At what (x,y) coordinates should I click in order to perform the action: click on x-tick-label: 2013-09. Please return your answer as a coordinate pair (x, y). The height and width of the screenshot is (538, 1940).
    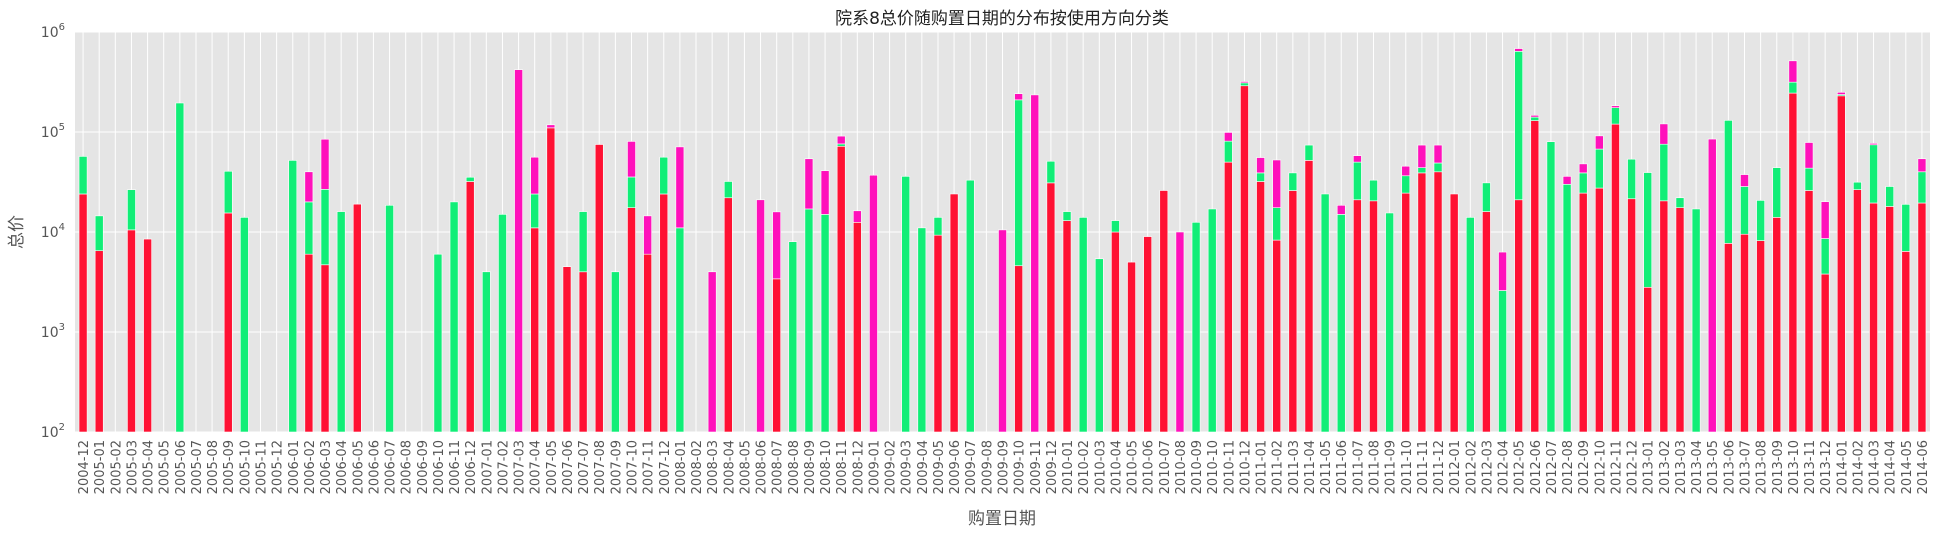
    Looking at the image, I should click on (1778, 467).